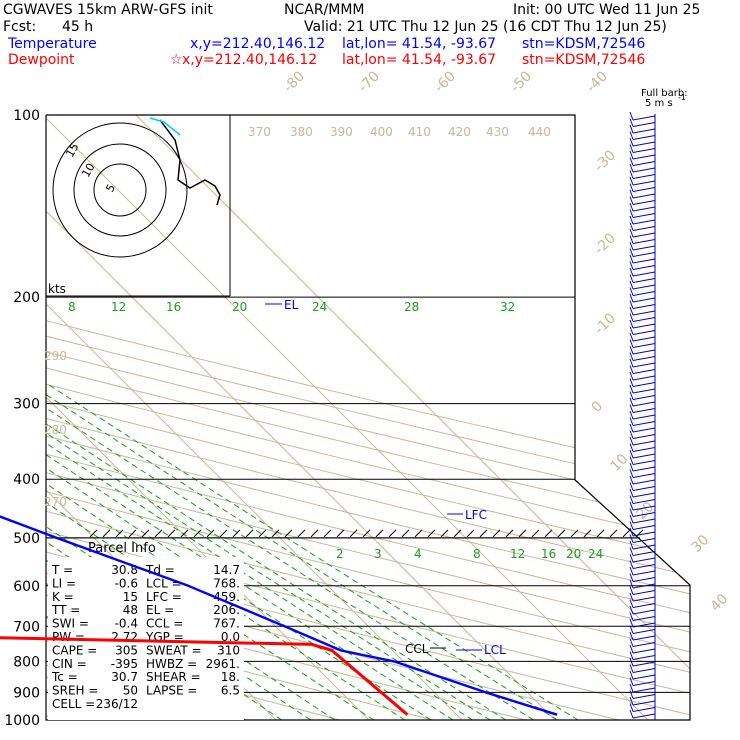  What do you see at coordinates (291, 305) in the screenshot?
I see `el-label: EL` at bounding box center [291, 305].